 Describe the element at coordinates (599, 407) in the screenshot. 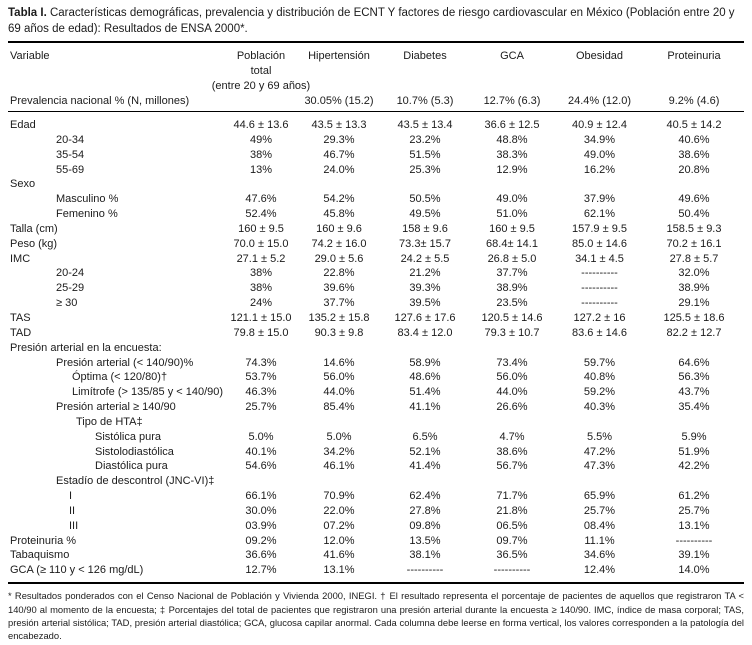

I see `data-cell: 40.3%` at that location.